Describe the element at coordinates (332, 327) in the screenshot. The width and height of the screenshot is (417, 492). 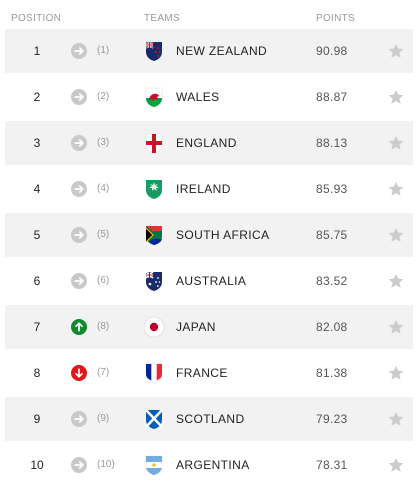
I see `team-points: 82.08` at that location.